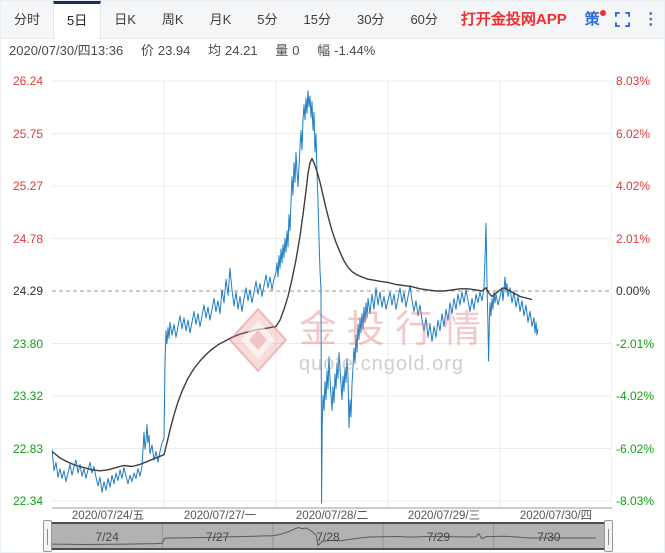  Describe the element at coordinates (633, 186) in the screenshot. I see `y-axis-label-right: 4.02%` at that location.